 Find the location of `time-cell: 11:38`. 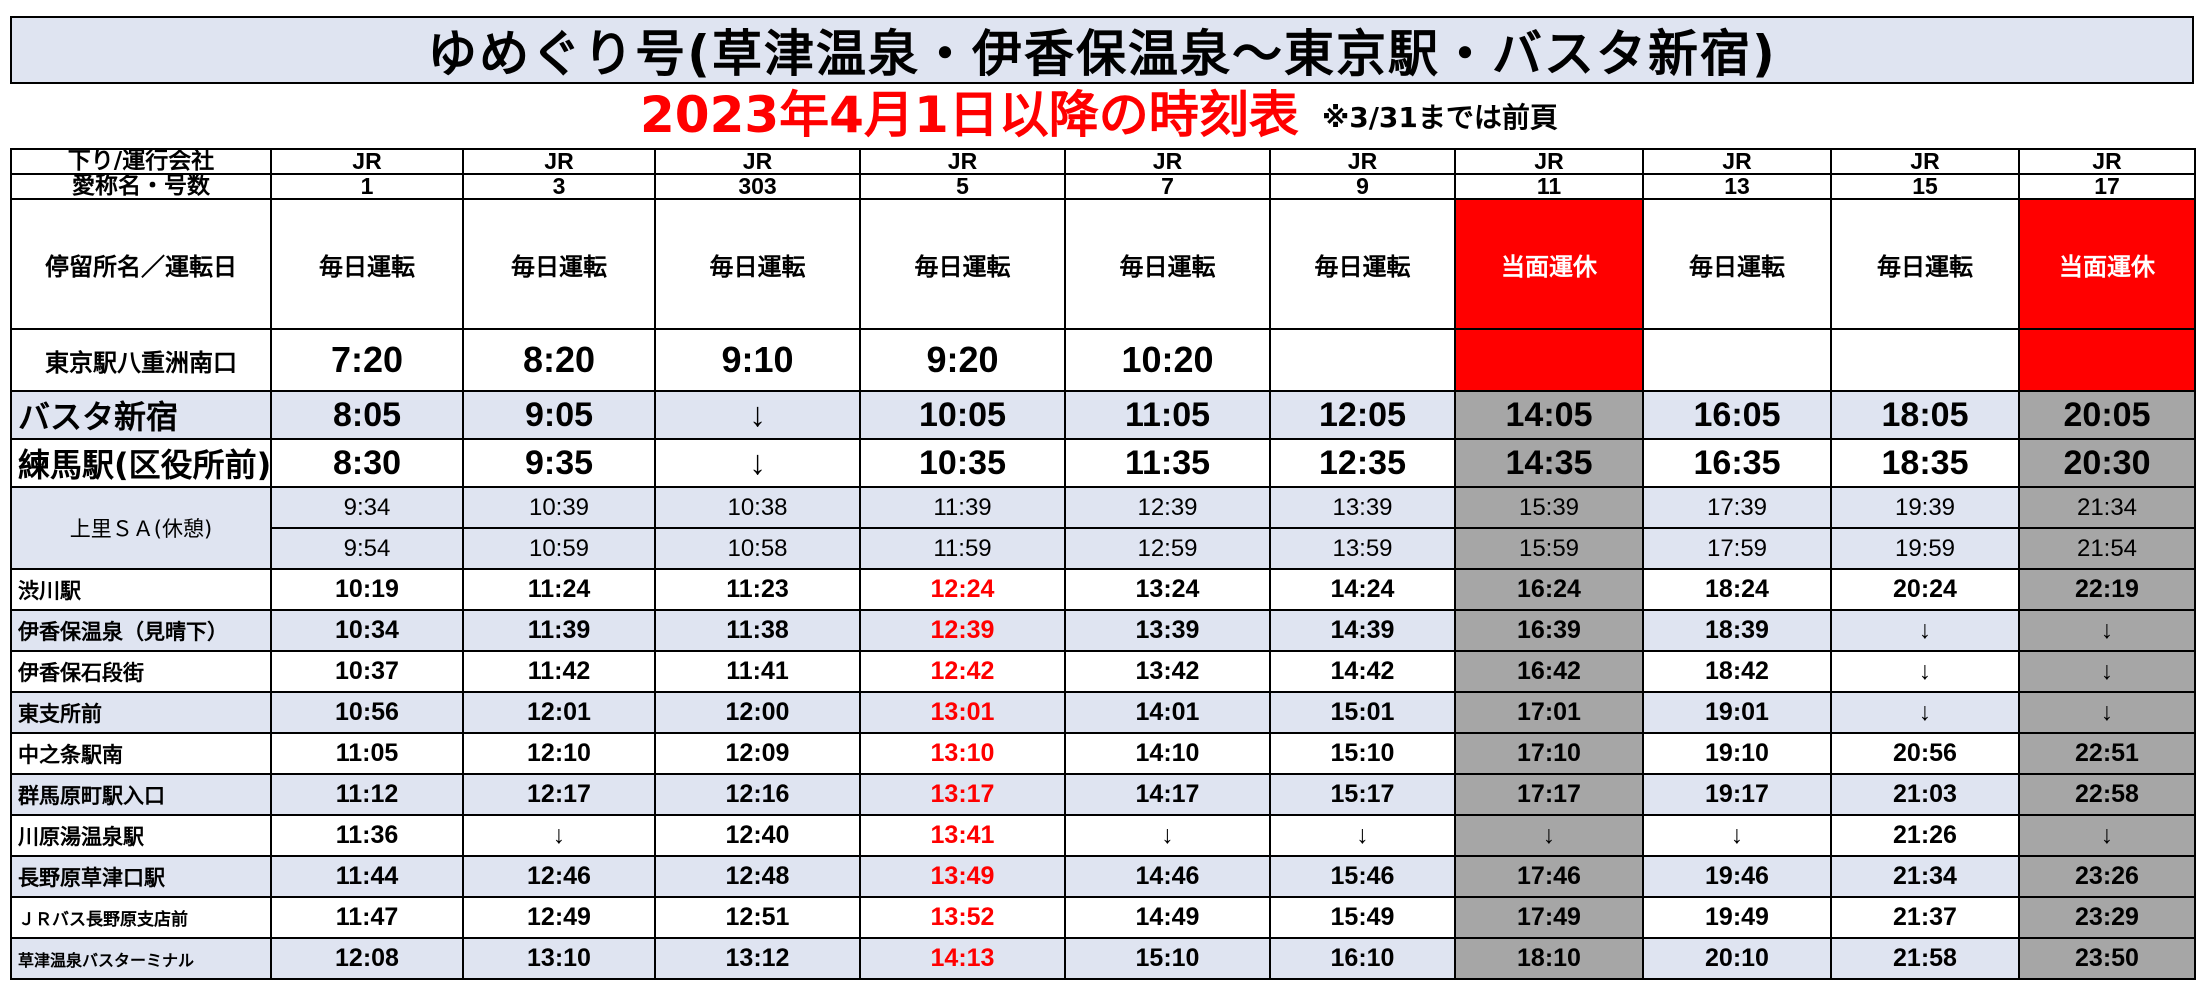

time-cell: 11:38 is located at coordinates (757, 630).